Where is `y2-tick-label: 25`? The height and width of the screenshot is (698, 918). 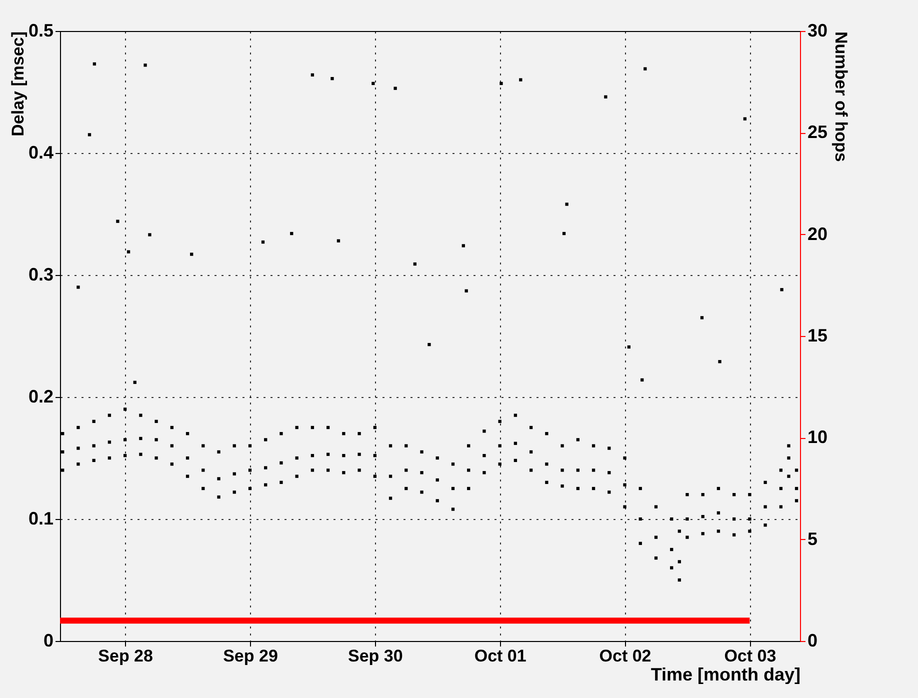 y2-tick-label: 25 is located at coordinates (818, 132).